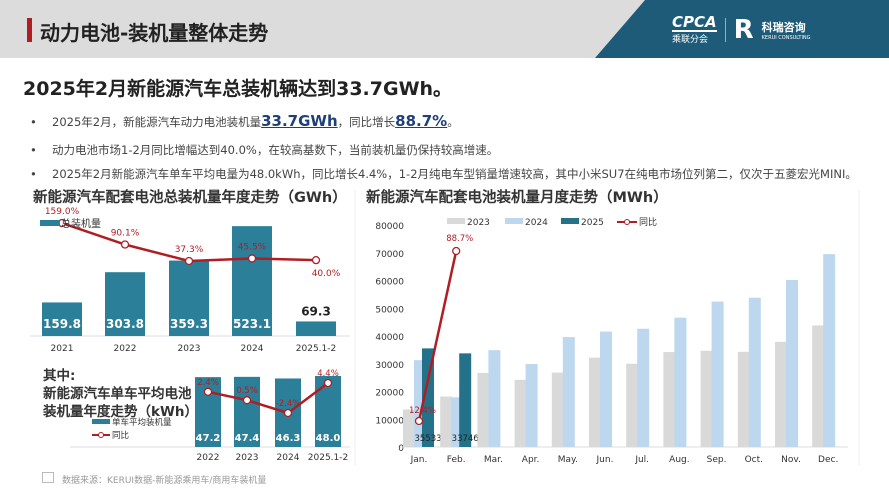 The height and width of the screenshot is (500, 889). Describe the element at coordinates (62, 324) in the screenshot. I see `bar-value-label: 159.8` at that location.